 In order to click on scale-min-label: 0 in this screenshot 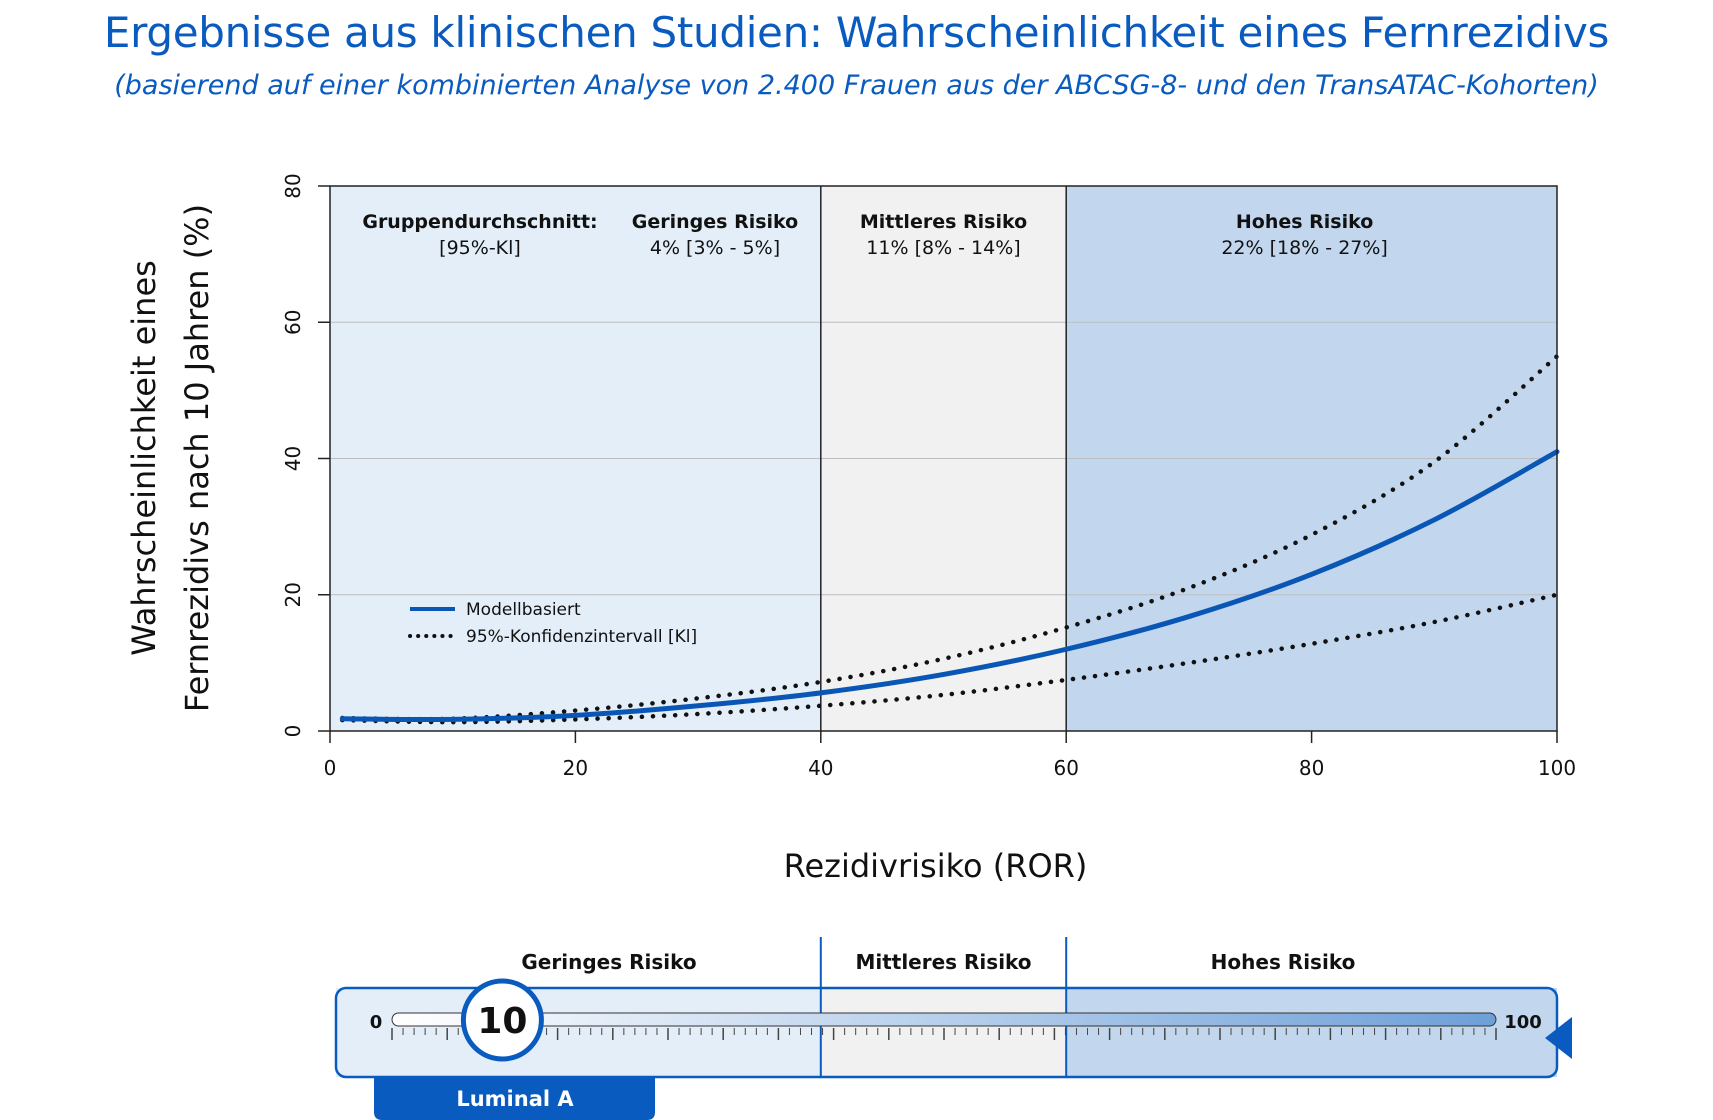, I will do `click(376, 1022)`.